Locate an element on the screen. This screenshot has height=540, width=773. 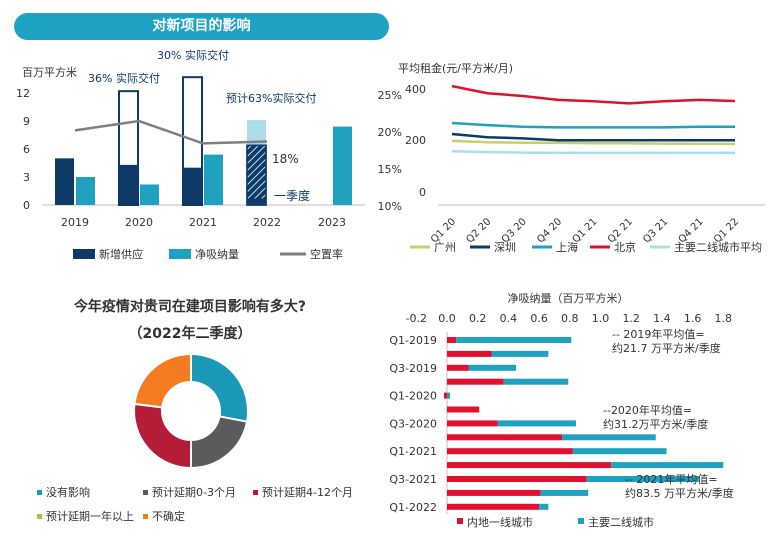
average-annotation: 约31.2万平方米/季度 is located at coordinates (655, 424).